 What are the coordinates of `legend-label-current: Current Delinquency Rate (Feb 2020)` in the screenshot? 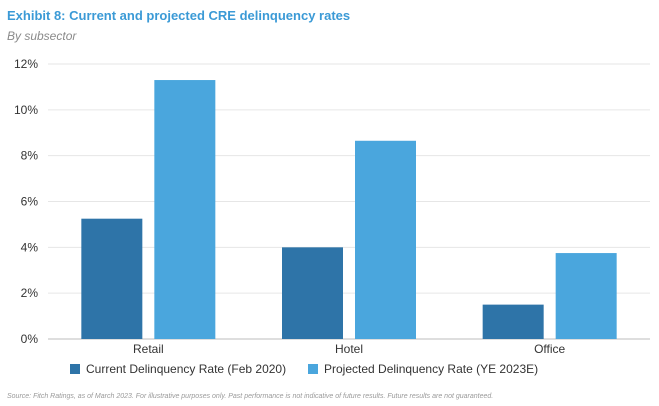 It's located at (186, 369).